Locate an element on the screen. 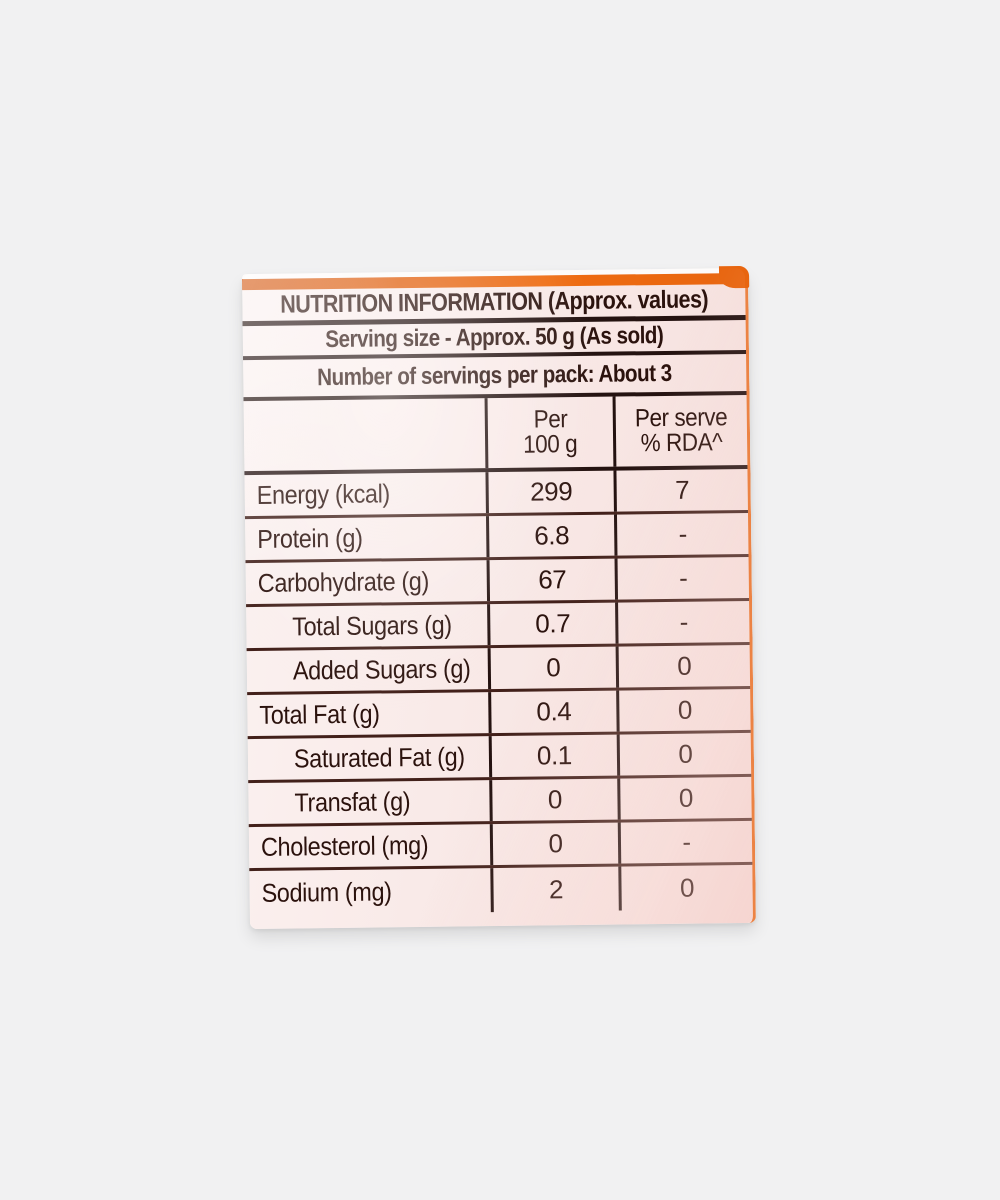 The image size is (1000, 1200). nutrient-name-cell: Cholesterol (mg) is located at coordinates (371, 846).